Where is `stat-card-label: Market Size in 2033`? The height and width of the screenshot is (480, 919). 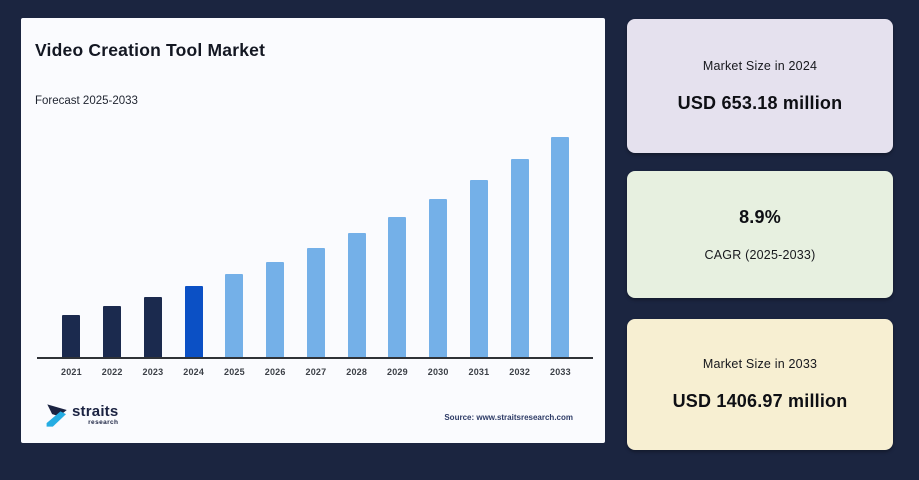
stat-card-label: Market Size in 2033 is located at coordinates (760, 364).